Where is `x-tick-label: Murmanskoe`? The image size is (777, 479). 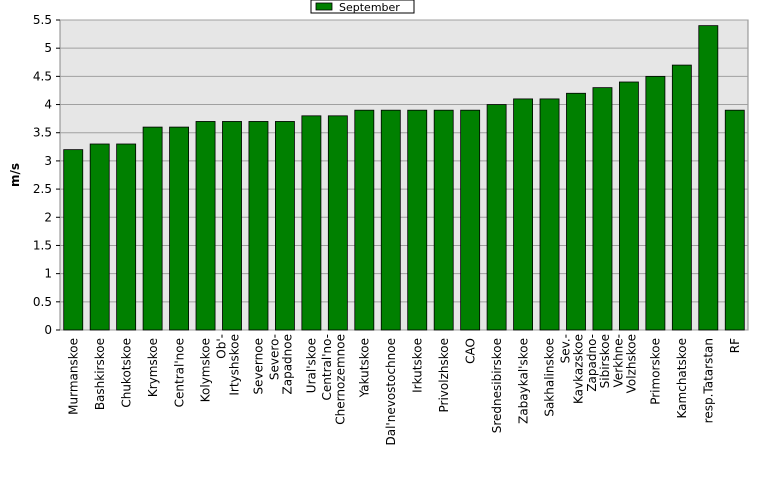
x-tick-label: Murmanskoe is located at coordinates (73, 376).